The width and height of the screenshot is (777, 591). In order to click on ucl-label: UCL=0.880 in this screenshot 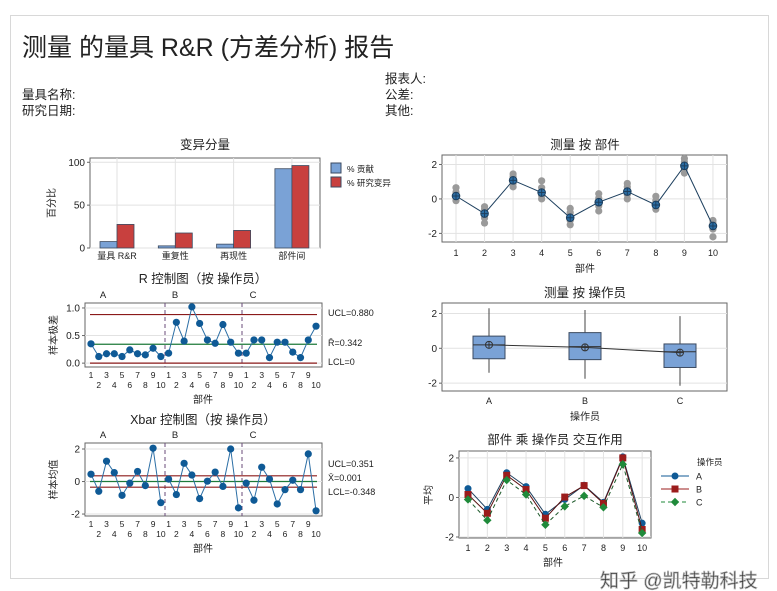, I will do `click(351, 313)`.